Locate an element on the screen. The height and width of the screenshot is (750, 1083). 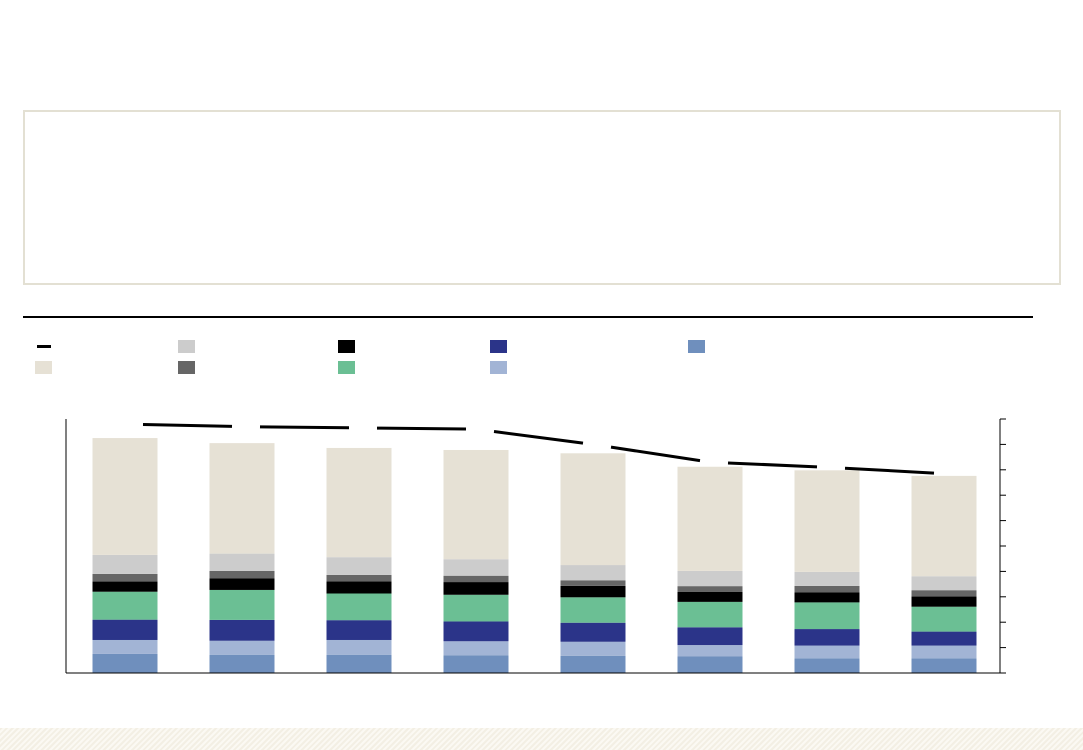
legend-swatch-seg-light-blue is located at coordinates (498, 367).